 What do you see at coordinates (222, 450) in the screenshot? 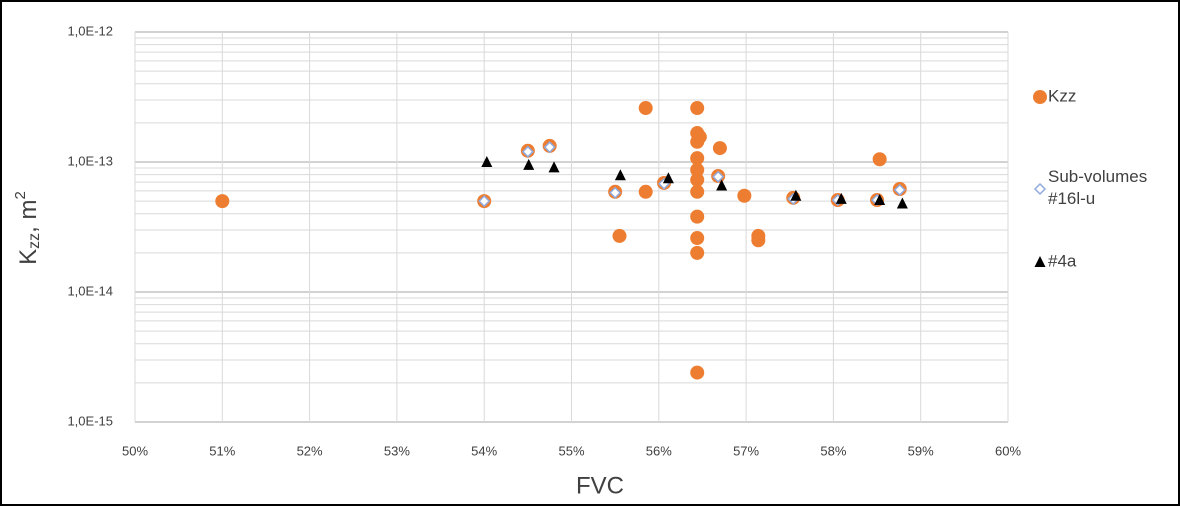
I see `x-tick-label: 51%` at bounding box center [222, 450].